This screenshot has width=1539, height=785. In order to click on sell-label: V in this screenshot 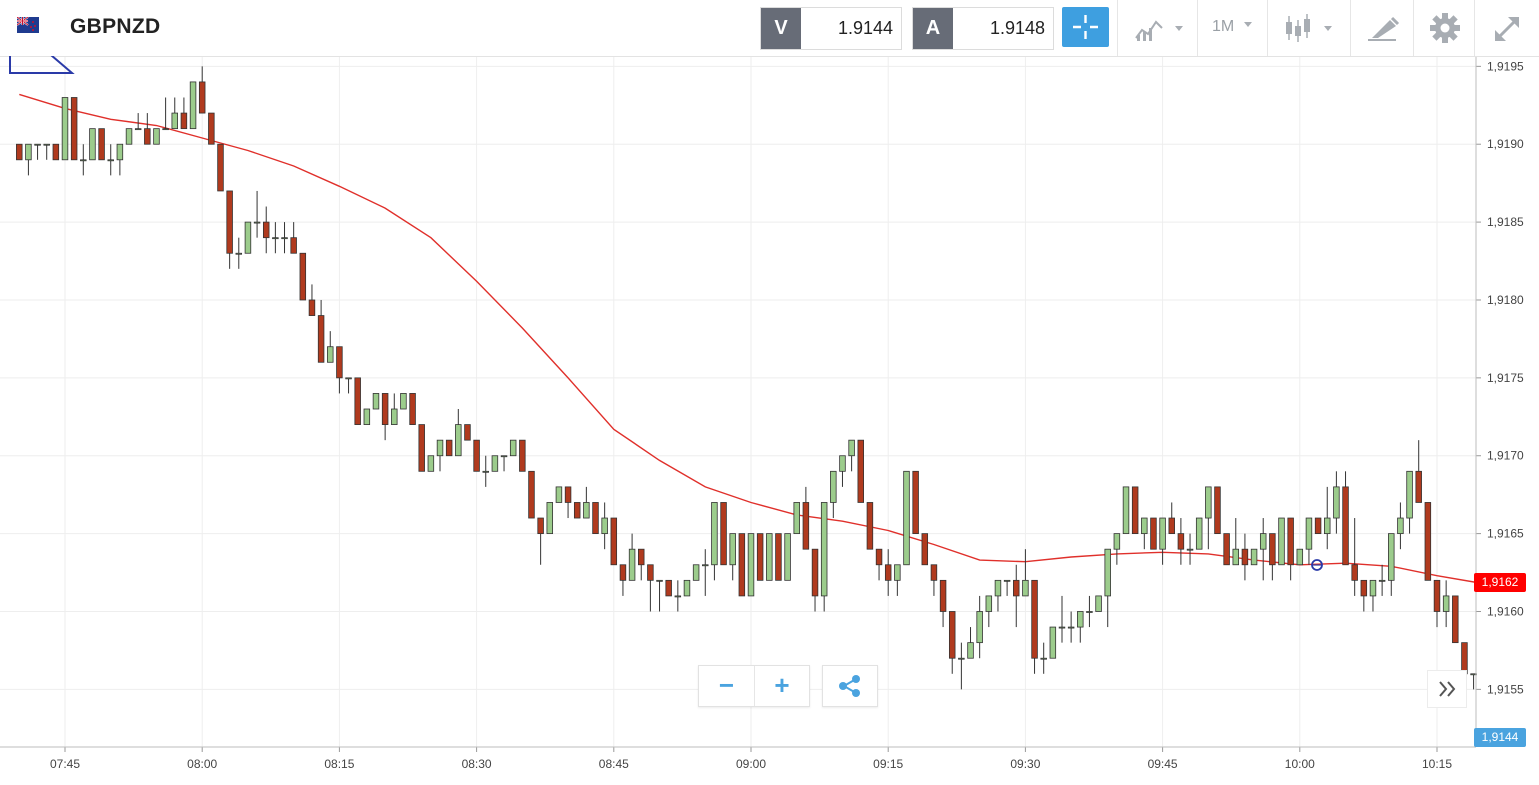, I will do `click(781, 28)`.